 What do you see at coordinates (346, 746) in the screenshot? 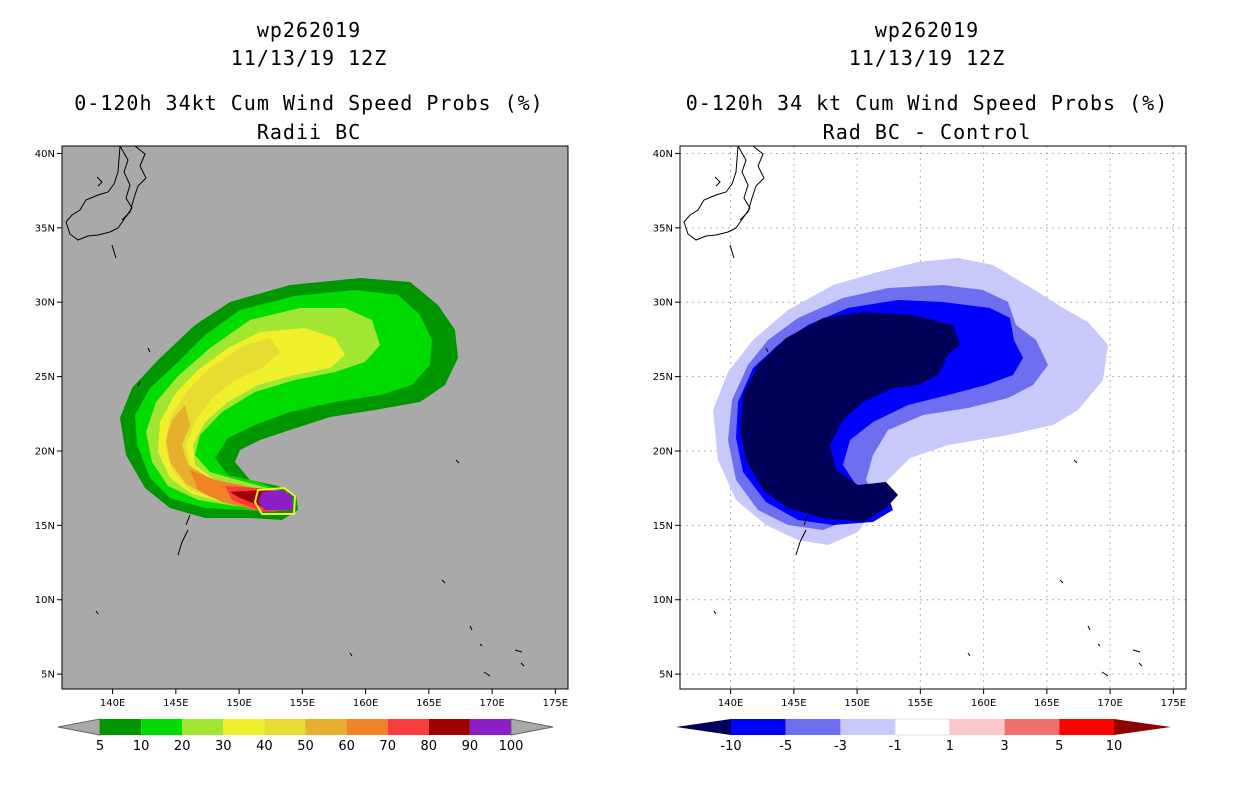
I see `left-colorbar-label: 60` at bounding box center [346, 746].